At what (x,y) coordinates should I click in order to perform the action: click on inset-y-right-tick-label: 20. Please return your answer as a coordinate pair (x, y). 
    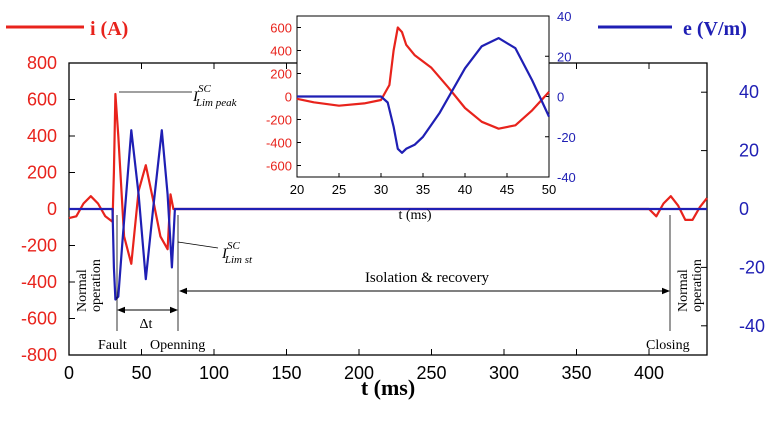
    Looking at the image, I should click on (564, 56).